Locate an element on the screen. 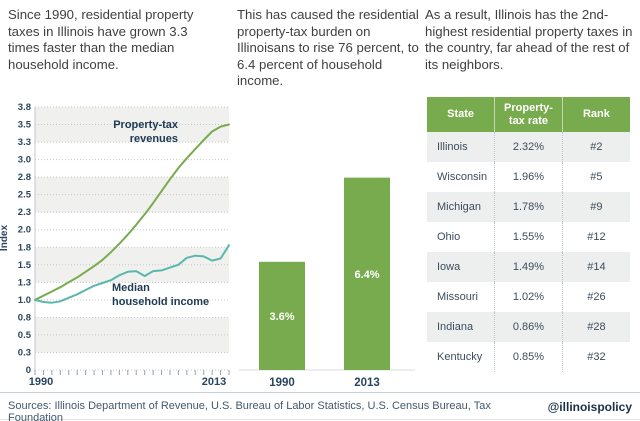 The width and height of the screenshot is (640, 421). cell-state: Ohio is located at coordinates (449, 237).